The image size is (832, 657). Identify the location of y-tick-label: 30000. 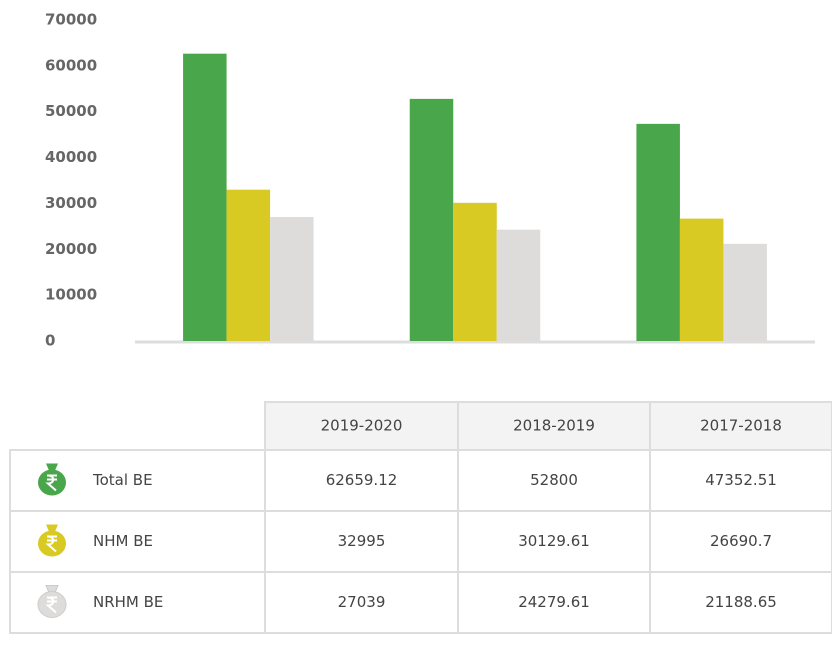
(71, 203).